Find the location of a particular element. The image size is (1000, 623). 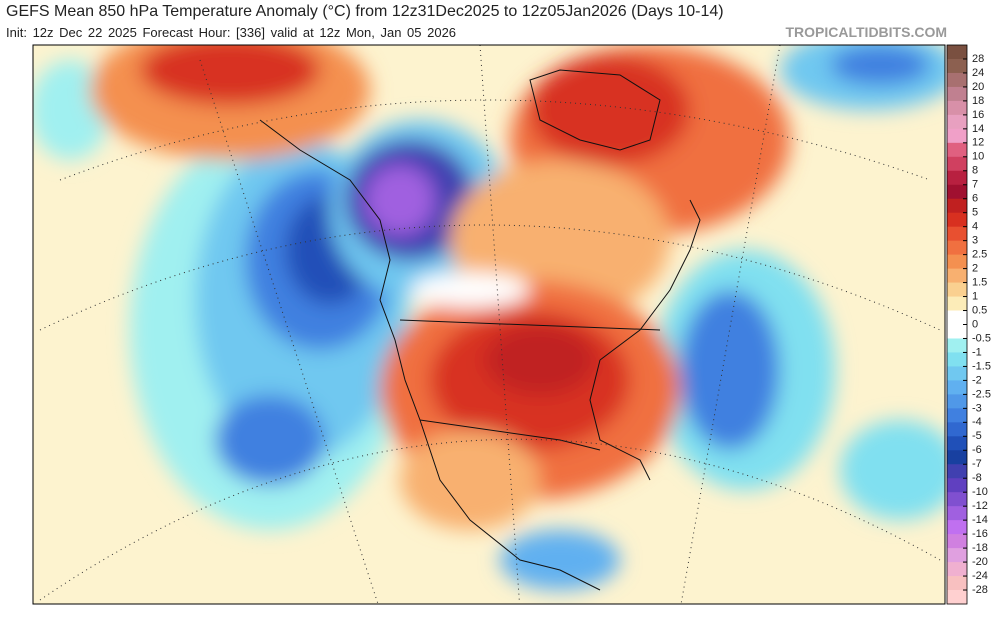

source: TROPICALTIDBITS.COM is located at coordinates (866, 32).